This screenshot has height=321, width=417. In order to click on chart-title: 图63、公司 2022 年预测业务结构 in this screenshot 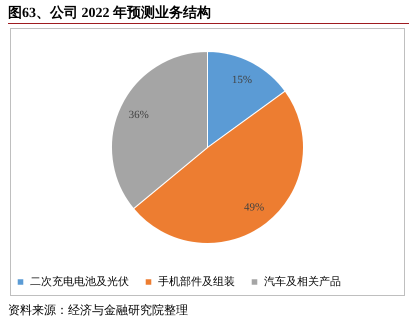, I will do `click(109, 13)`.